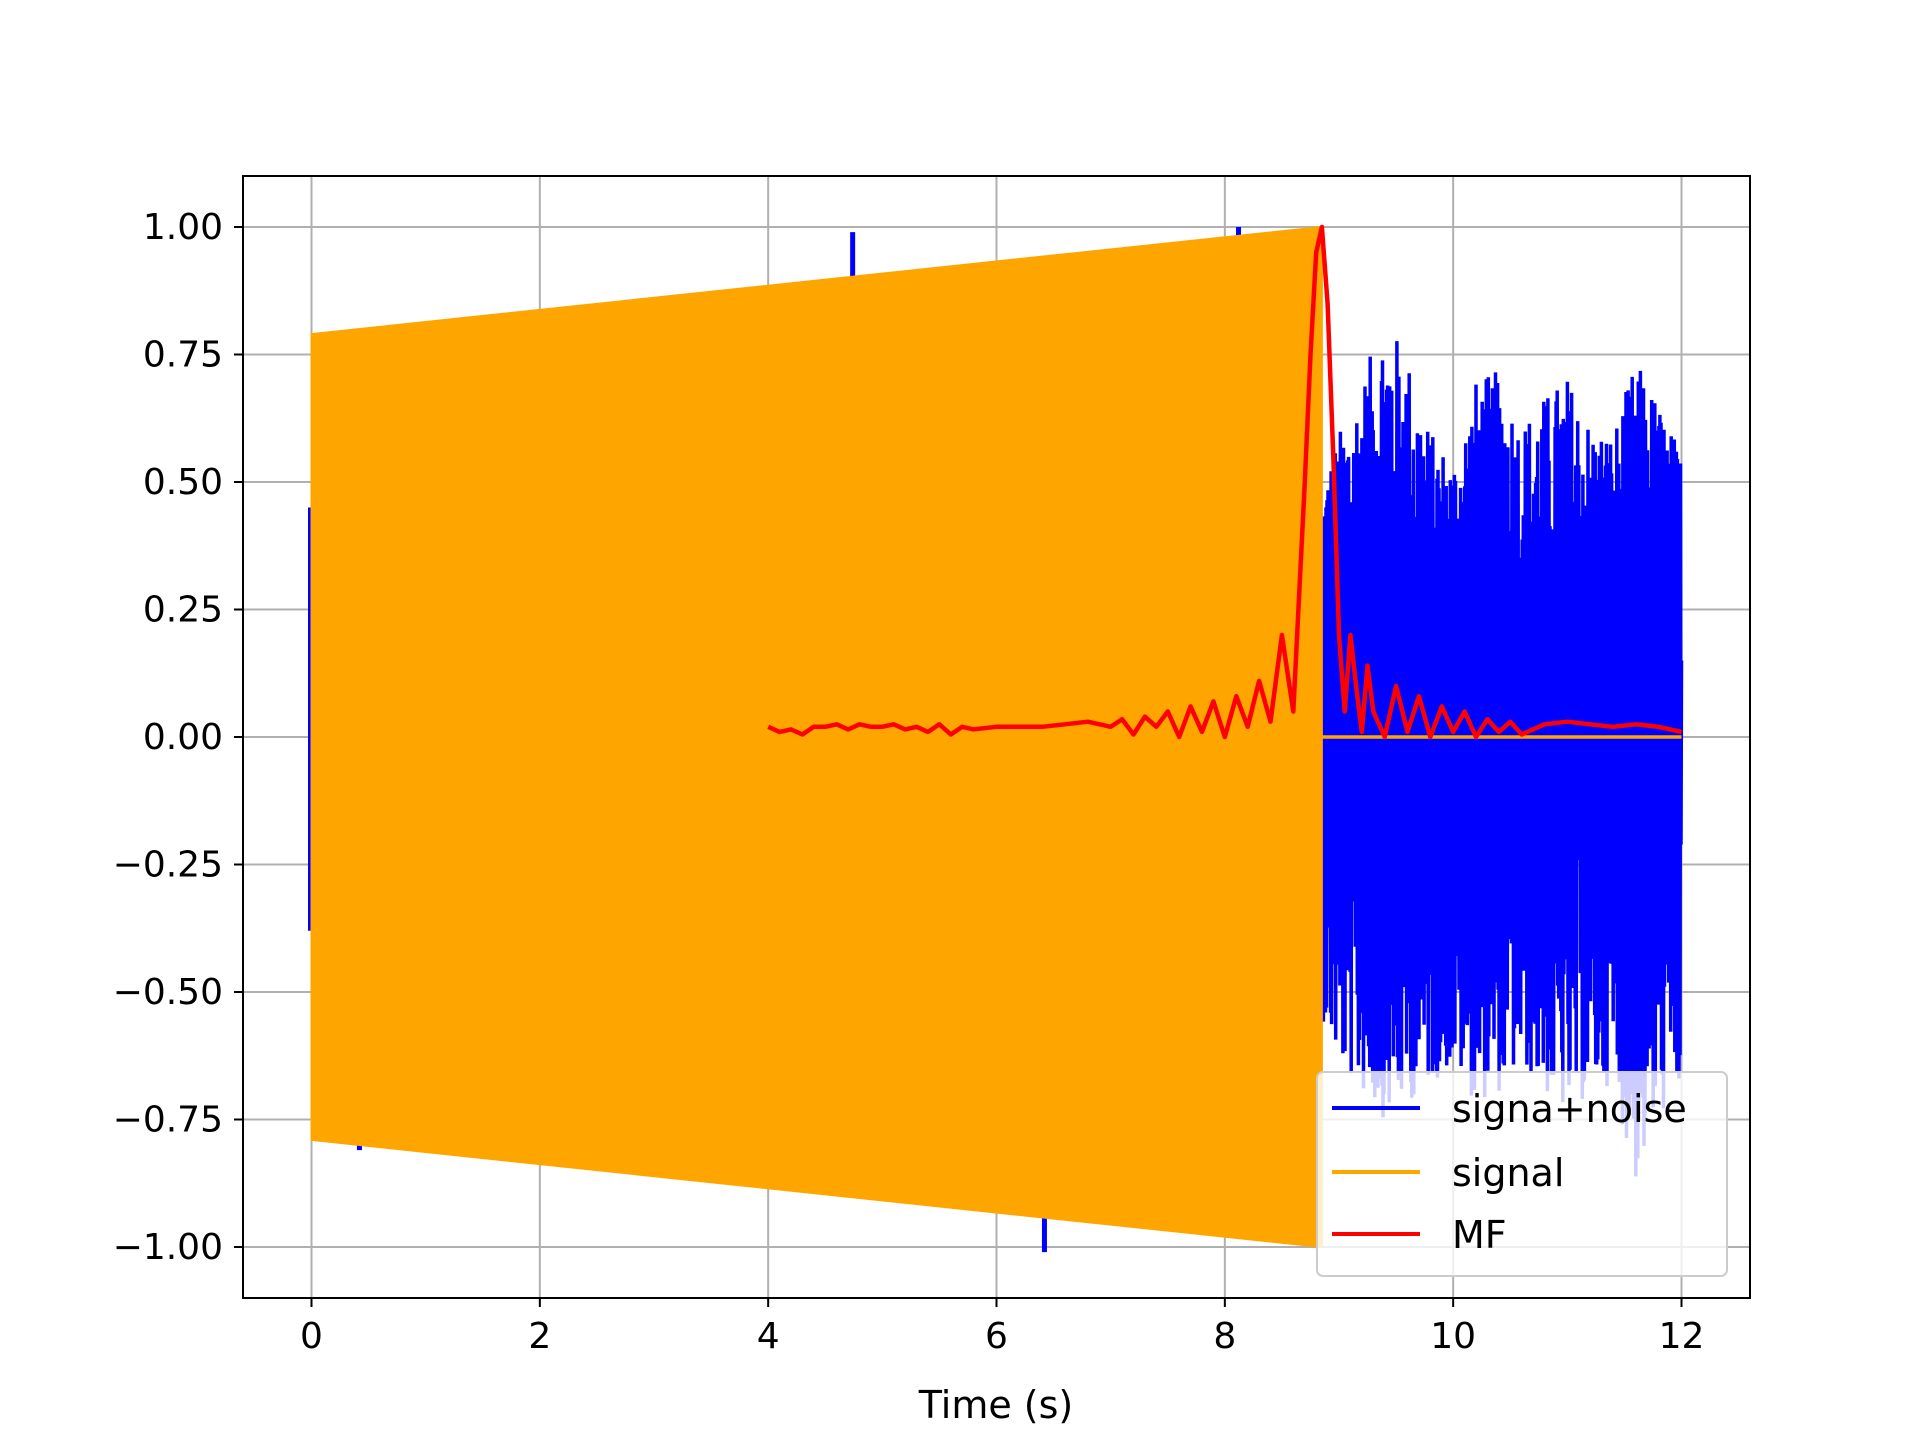 Image resolution: width=1920 pixels, height=1440 pixels. Describe the element at coordinates (768, 1336) in the screenshot. I see `x-tick-label: 4` at that location.